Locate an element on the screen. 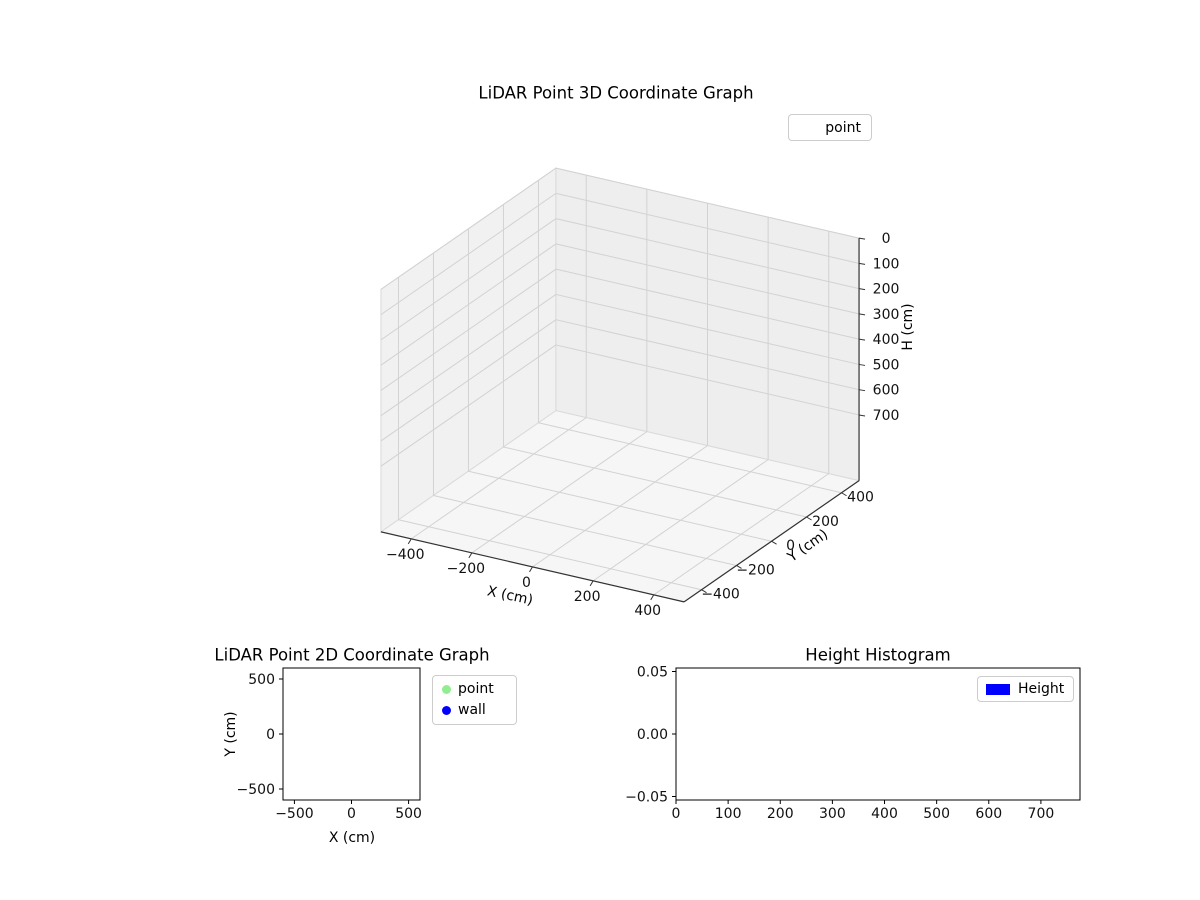 The image size is (1200, 900). plot2d-yaxis-label: Y (cm) is located at coordinates (231, 734).